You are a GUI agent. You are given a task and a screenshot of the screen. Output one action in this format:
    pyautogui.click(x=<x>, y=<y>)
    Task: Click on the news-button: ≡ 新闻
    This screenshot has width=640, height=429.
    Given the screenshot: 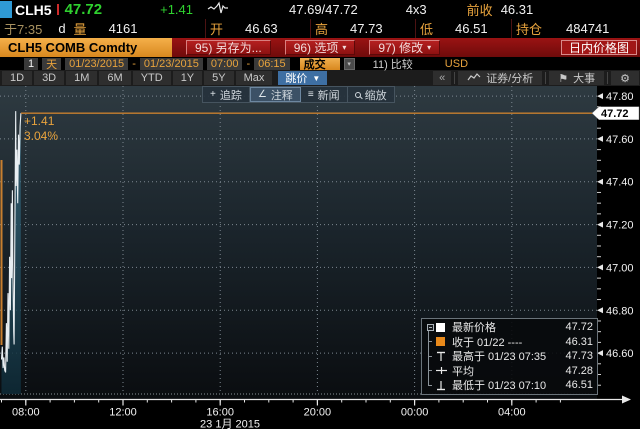 What is the action you would take?
    pyautogui.click(x=324, y=94)
    